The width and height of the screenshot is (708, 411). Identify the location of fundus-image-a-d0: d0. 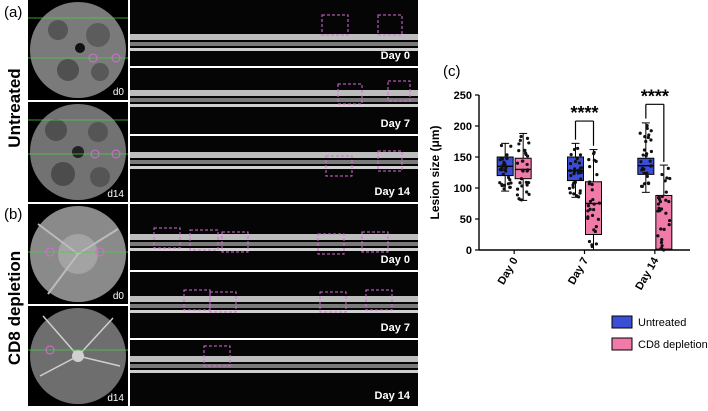
(78, 50).